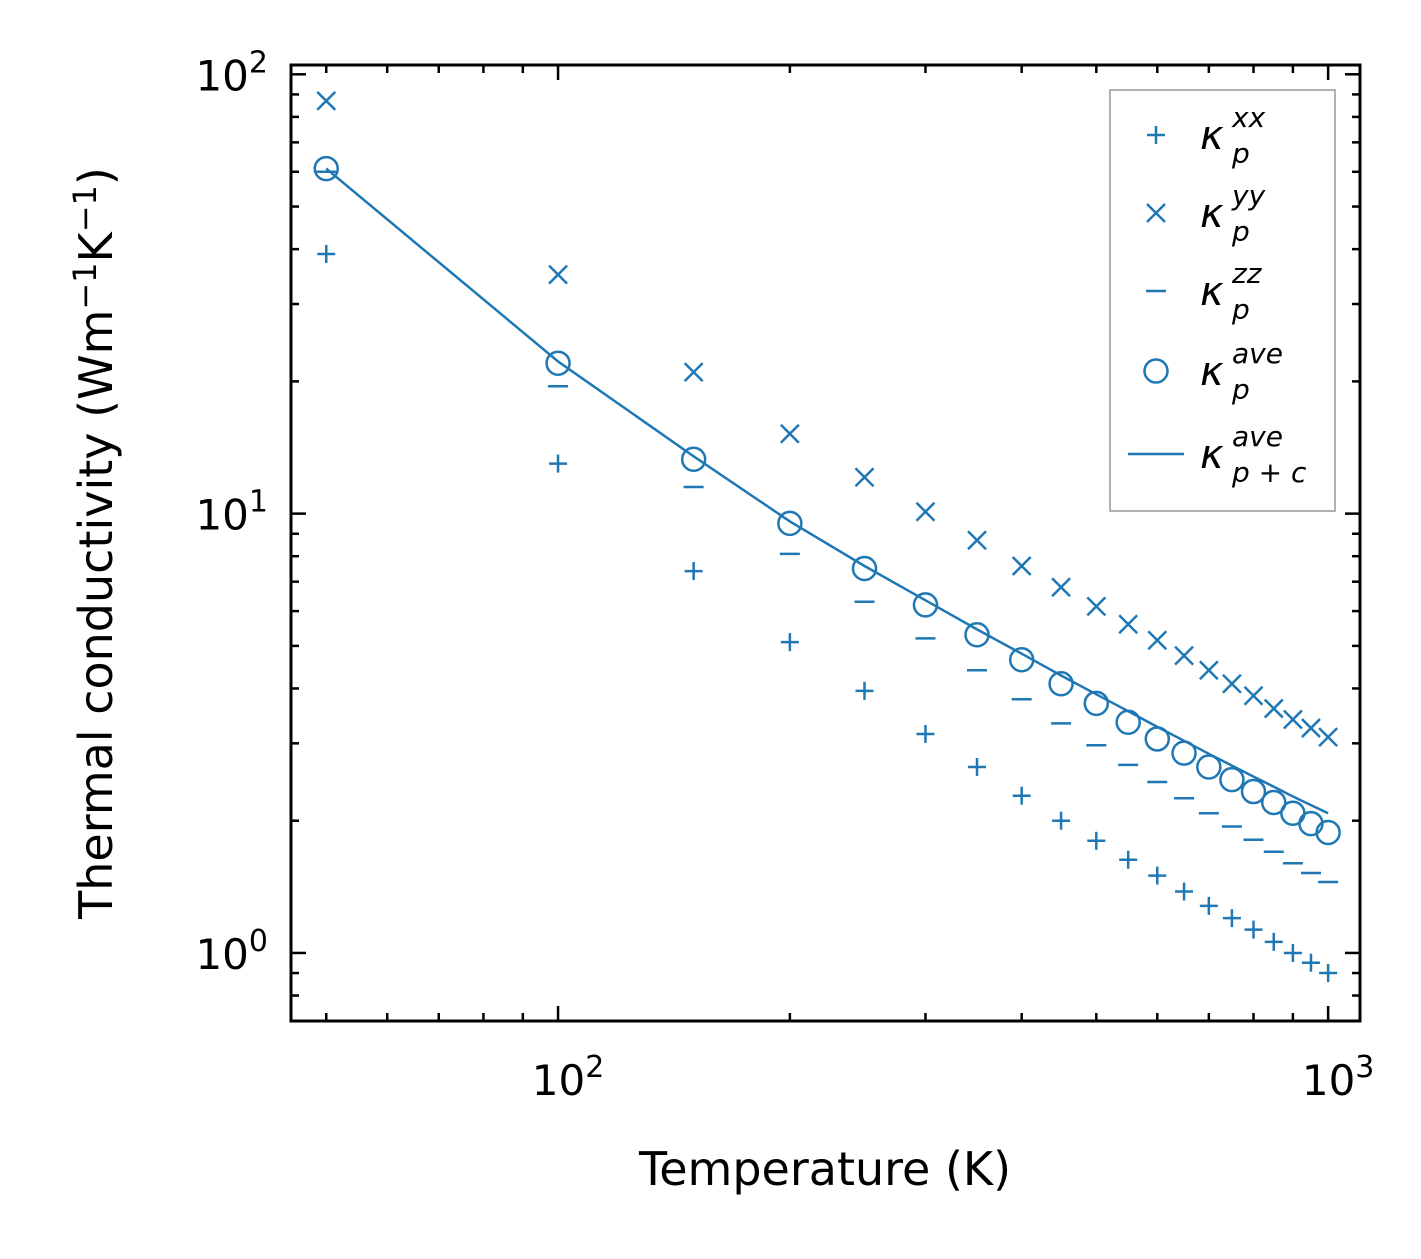 The height and width of the screenshot is (1259, 1421). I want to click on legend-label-kappa_p_xx: κ xx p, so click(1233, 135).